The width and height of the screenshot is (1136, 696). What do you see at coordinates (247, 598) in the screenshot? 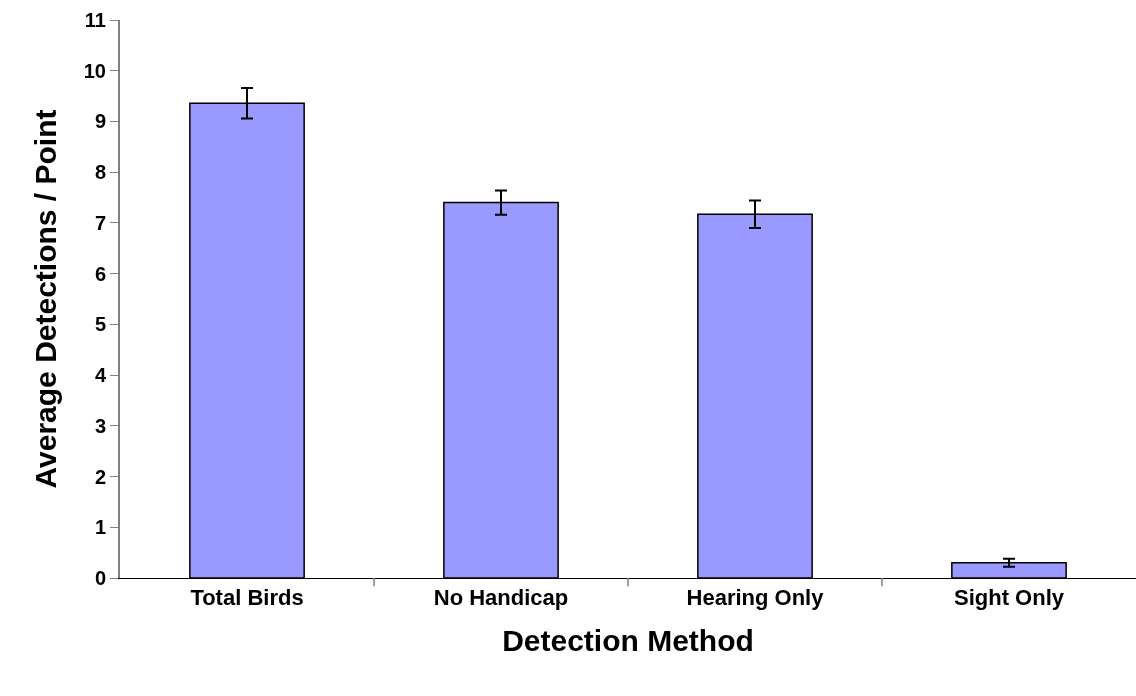
I see `x-tick-label: Total Birds` at bounding box center [247, 598].